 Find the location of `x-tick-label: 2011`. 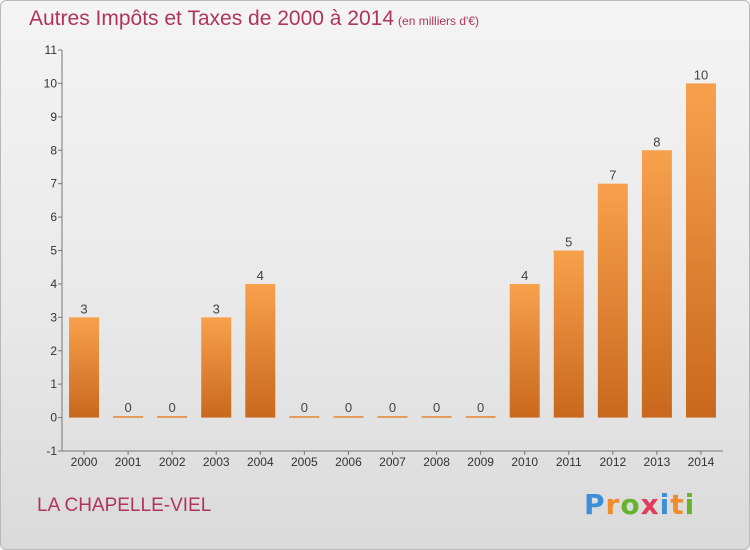

x-tick-label: 2011 is located at coordinates (569, 462).